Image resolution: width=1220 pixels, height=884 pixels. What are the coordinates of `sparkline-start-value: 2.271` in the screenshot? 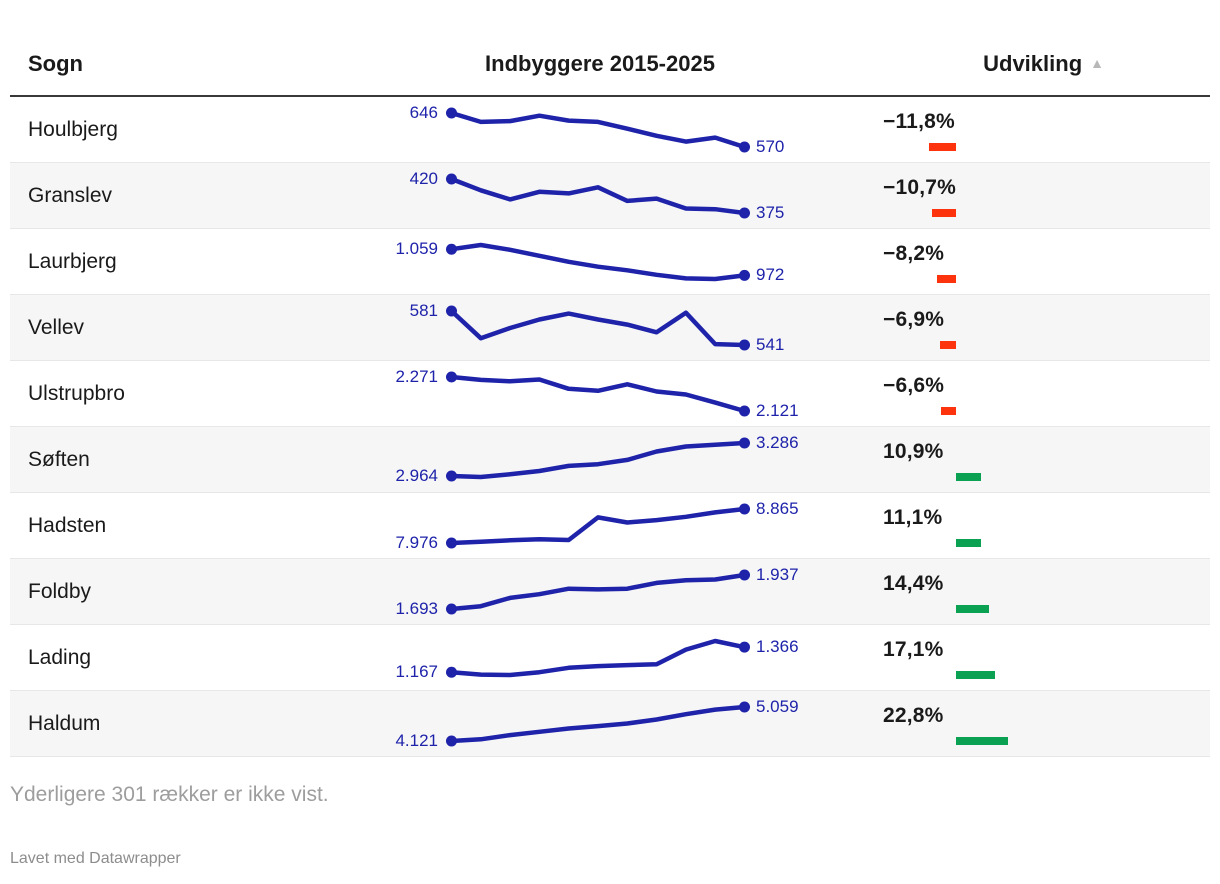 It's located at (416, 376).